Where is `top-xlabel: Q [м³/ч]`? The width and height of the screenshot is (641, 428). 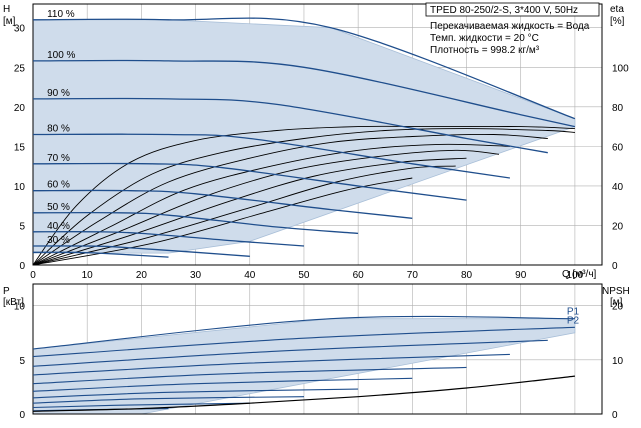 top-xlabel: Q [м³/ч] is located at coordinates (579, 274).